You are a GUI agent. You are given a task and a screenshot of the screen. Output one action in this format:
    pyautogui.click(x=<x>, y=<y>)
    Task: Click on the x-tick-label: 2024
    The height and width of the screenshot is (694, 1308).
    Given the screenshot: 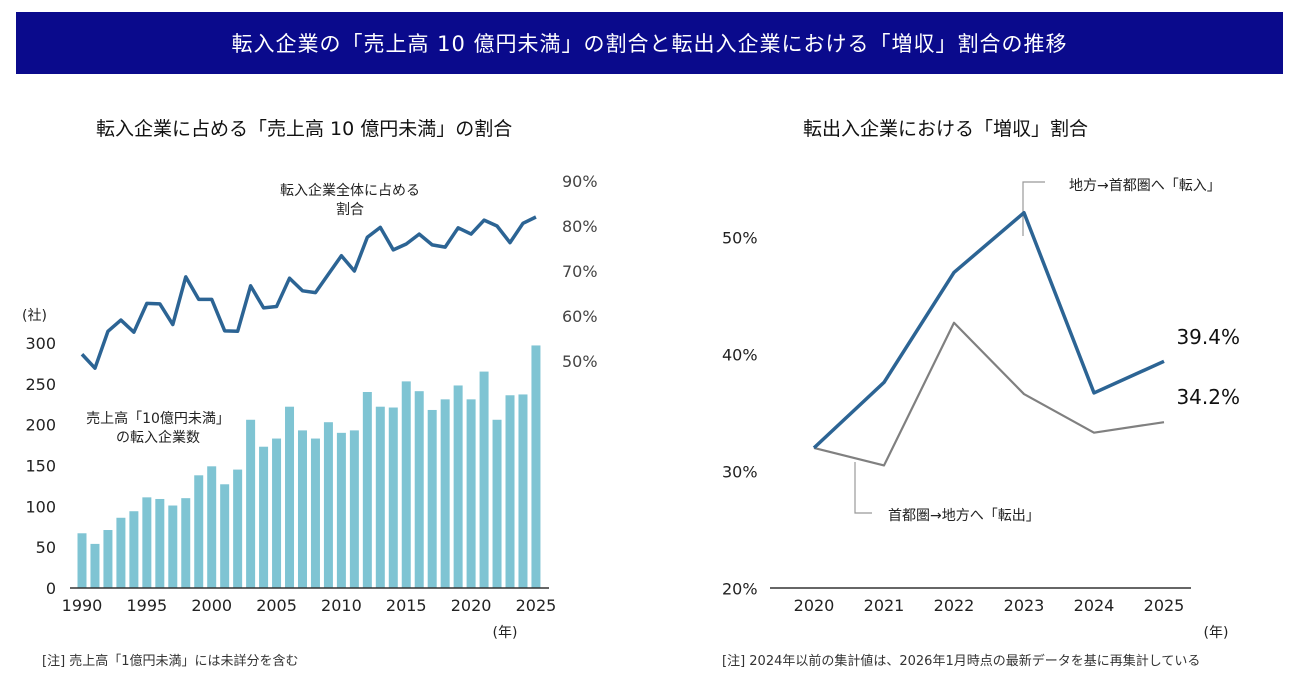 What is the action you would take?
    pyautogui.click(x=1094, y=605)
    